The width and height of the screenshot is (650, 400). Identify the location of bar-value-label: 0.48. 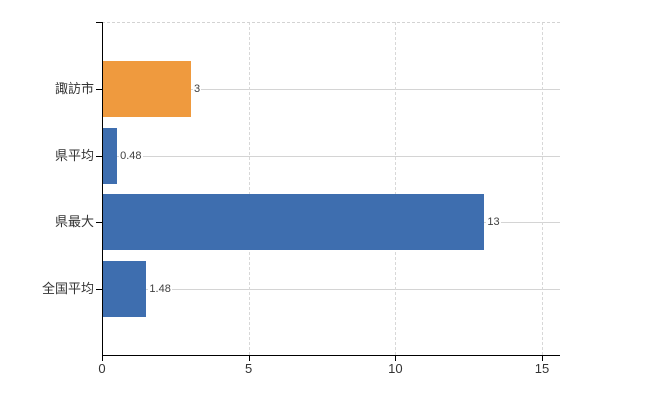
(131, 155).